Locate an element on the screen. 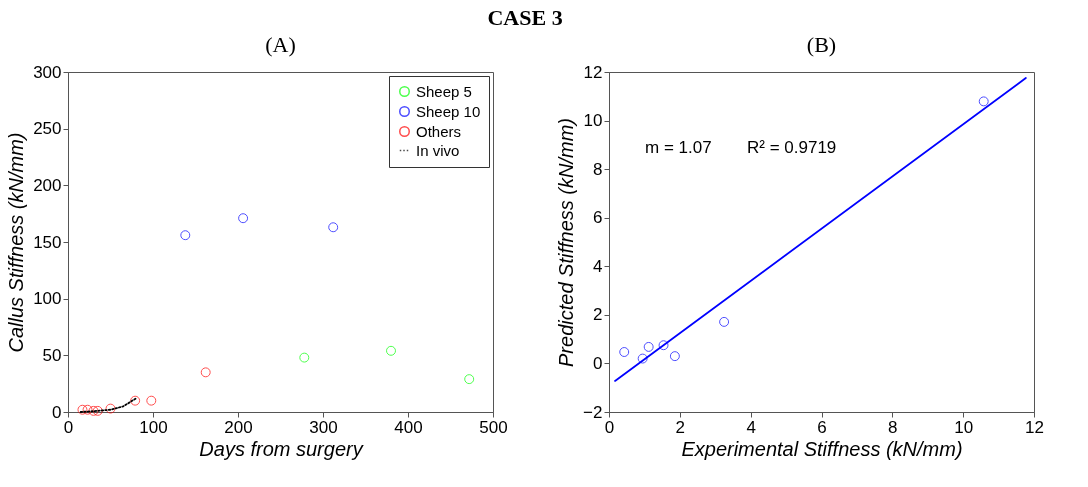 This screenshot has height=487, width=1088. annotation: m = 1.07 is located at coordinates (678, 147).